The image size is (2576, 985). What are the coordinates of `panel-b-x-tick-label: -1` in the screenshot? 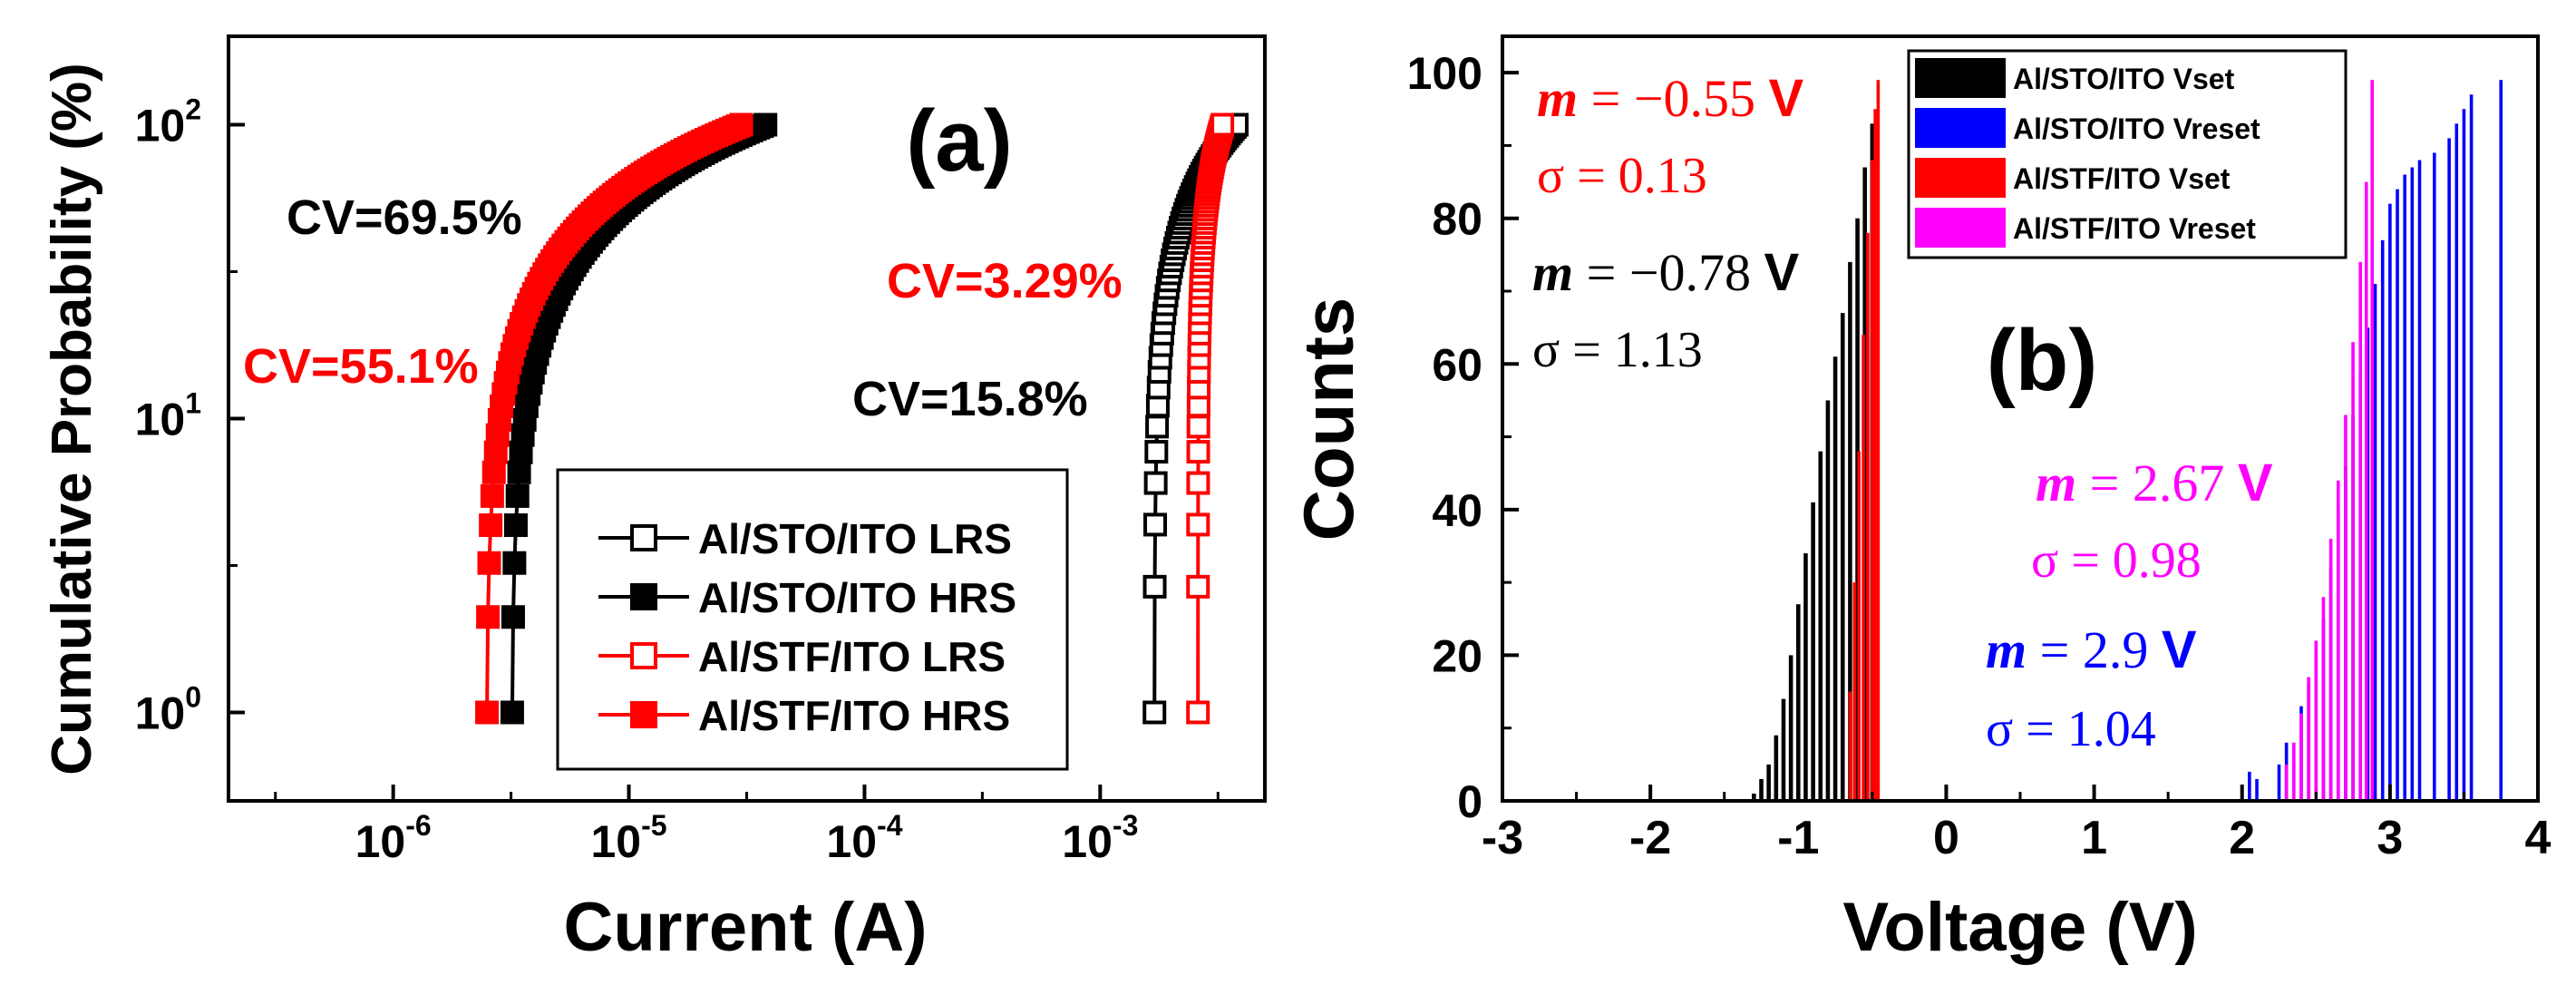 It's located at (1798, 838).